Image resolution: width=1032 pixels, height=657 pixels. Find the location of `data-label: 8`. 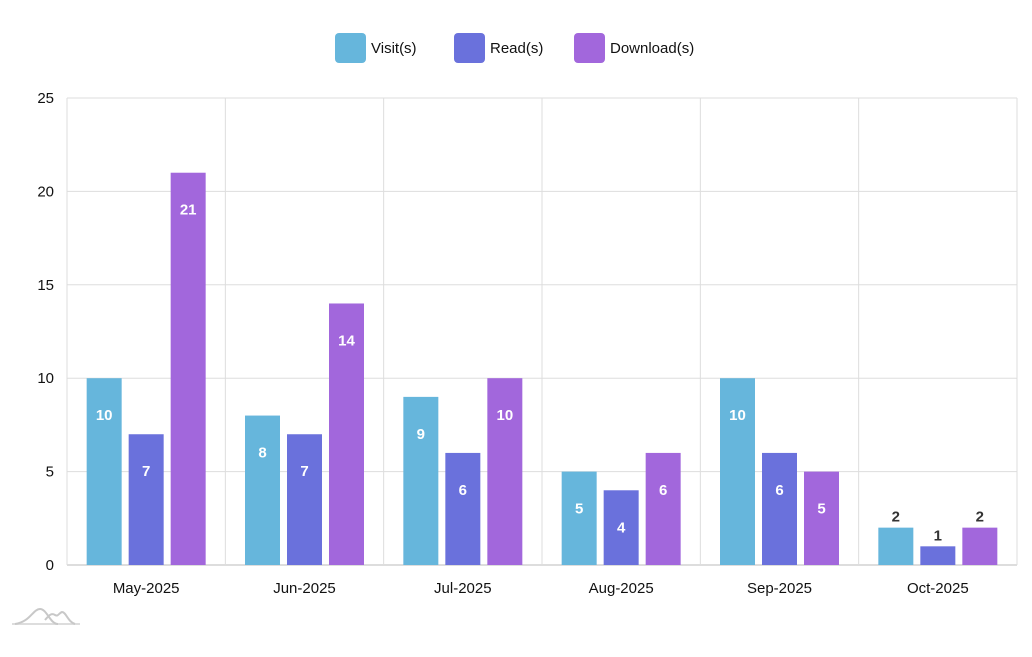

data-label: 8 is located at coordinates (262, 453).